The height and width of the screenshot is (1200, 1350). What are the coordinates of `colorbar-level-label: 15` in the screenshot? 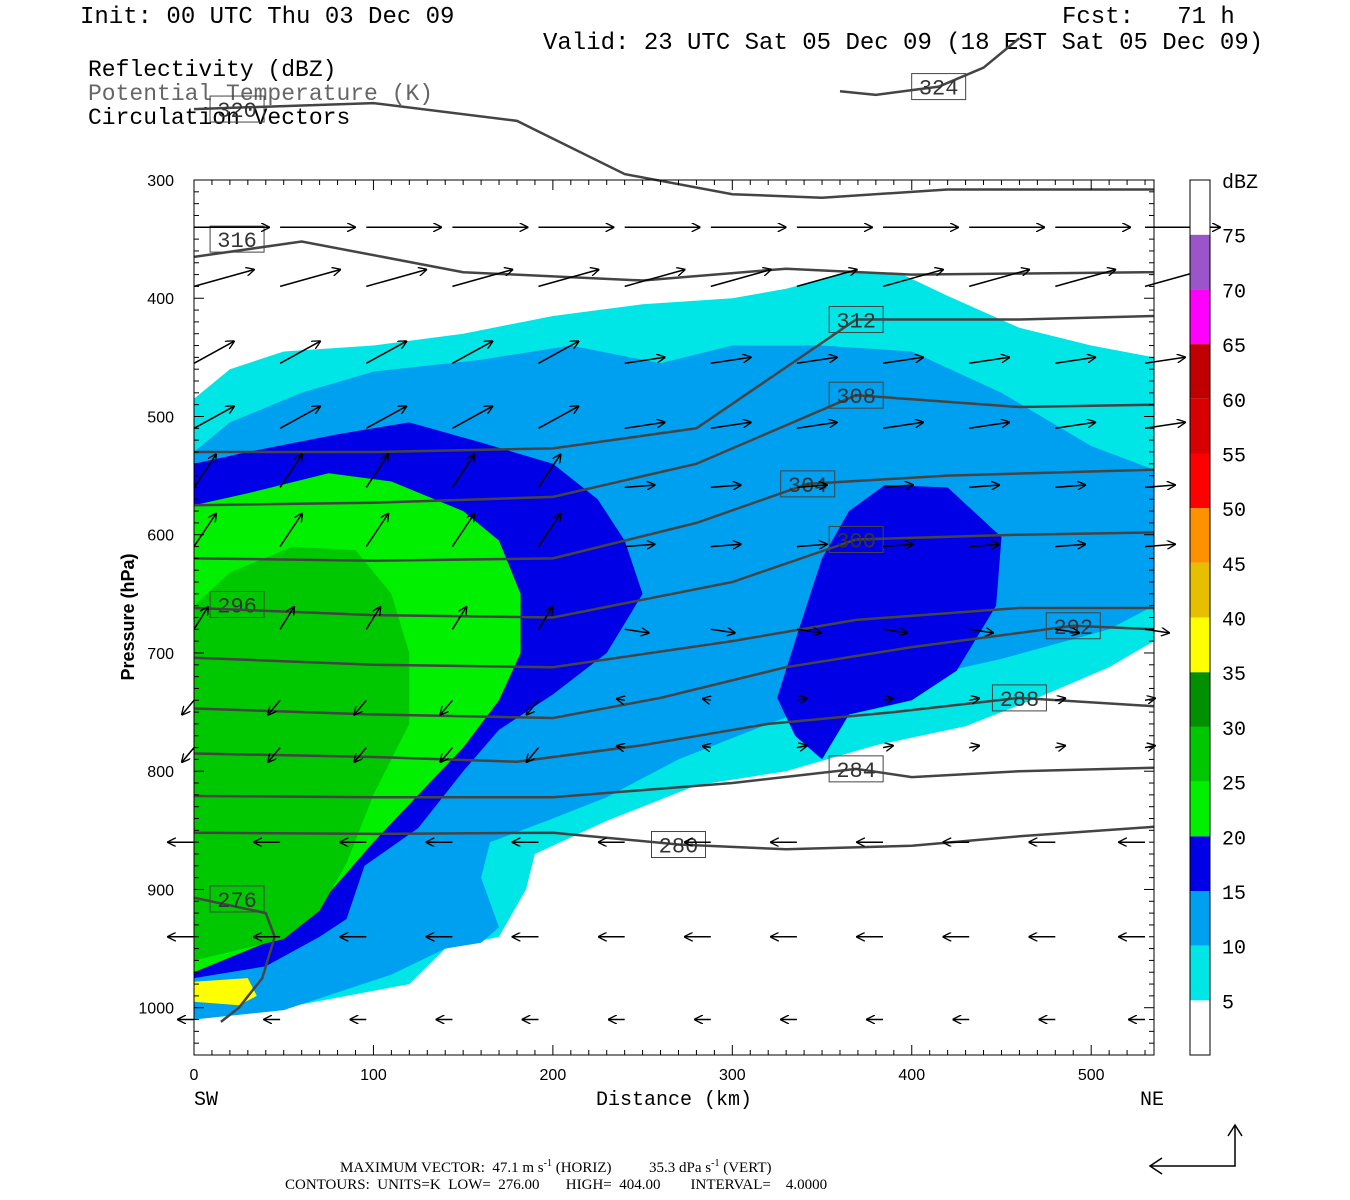 It's located at (1234, 894).